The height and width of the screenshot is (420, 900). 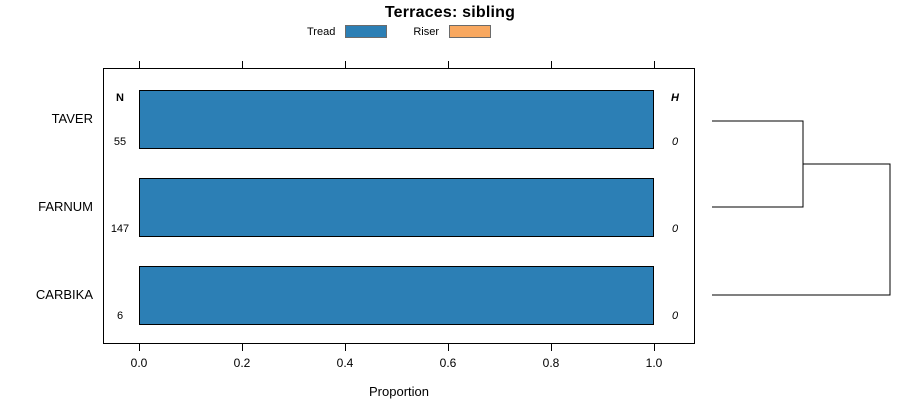 What do you see at coordinates (675, 142) in the screenshot?
I see `h-value-taver: 0` at bounding box center [675, 142].